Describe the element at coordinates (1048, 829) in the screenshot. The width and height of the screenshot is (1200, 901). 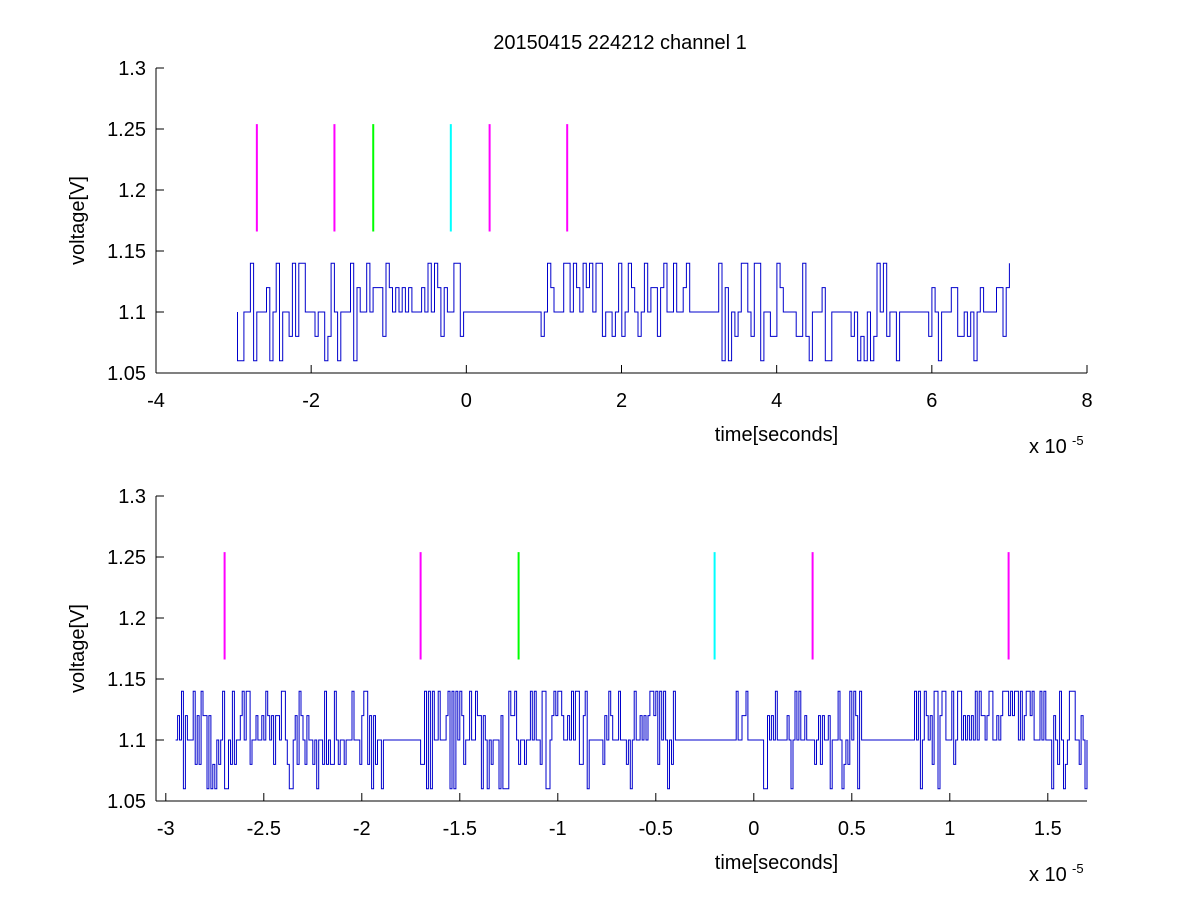
I see `x-tick-label: 1.5` at that location.